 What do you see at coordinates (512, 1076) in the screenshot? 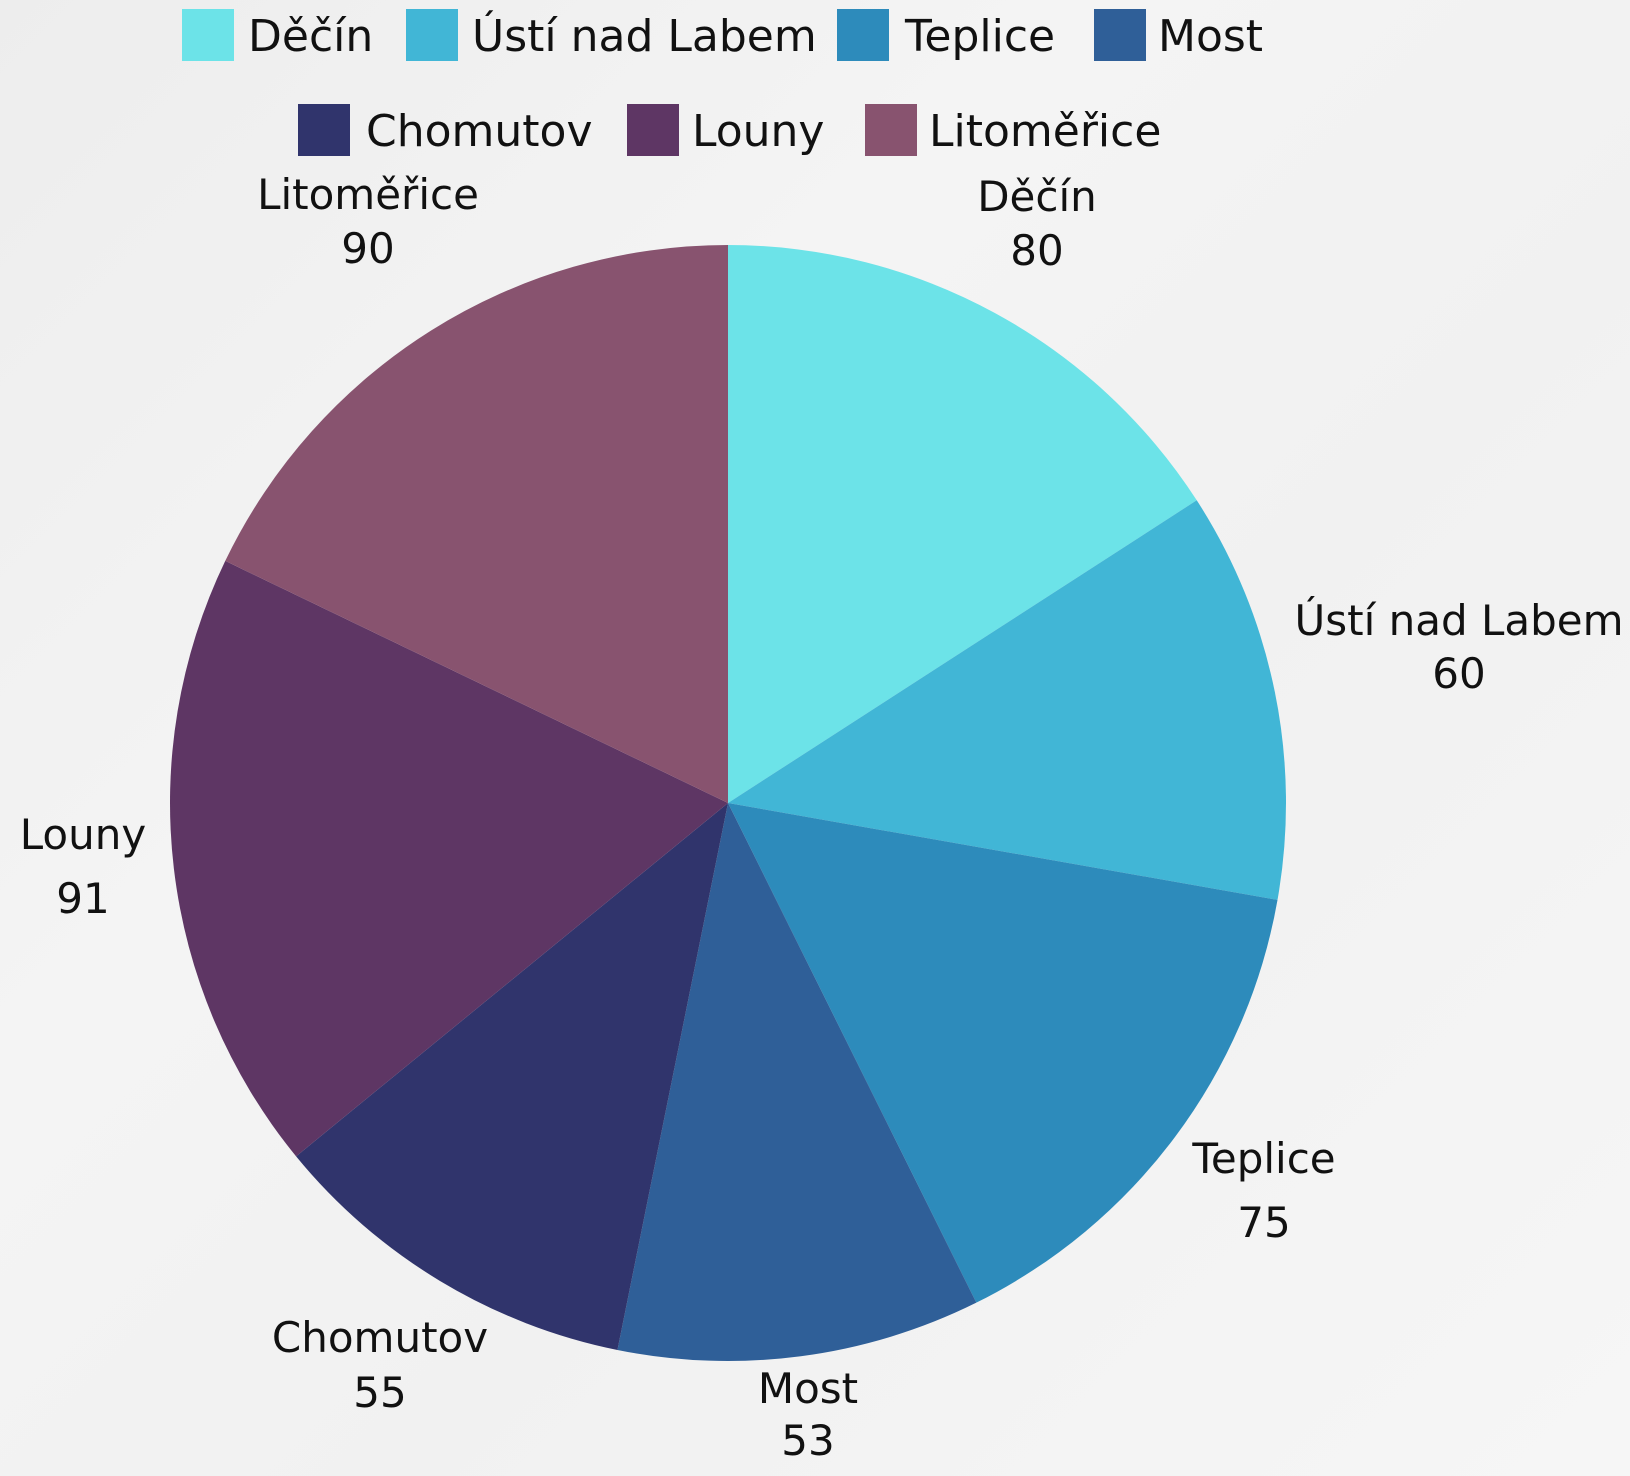
I see `pie-slice-chomutov` at bounding box center [512, 1076].